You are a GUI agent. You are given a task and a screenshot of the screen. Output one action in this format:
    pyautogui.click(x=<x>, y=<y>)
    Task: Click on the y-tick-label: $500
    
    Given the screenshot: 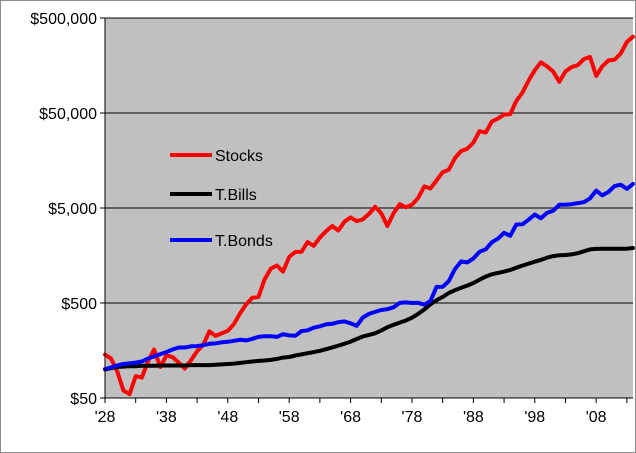 What is the action you would take?
    pyautogui.click(x=79, y=304)
    